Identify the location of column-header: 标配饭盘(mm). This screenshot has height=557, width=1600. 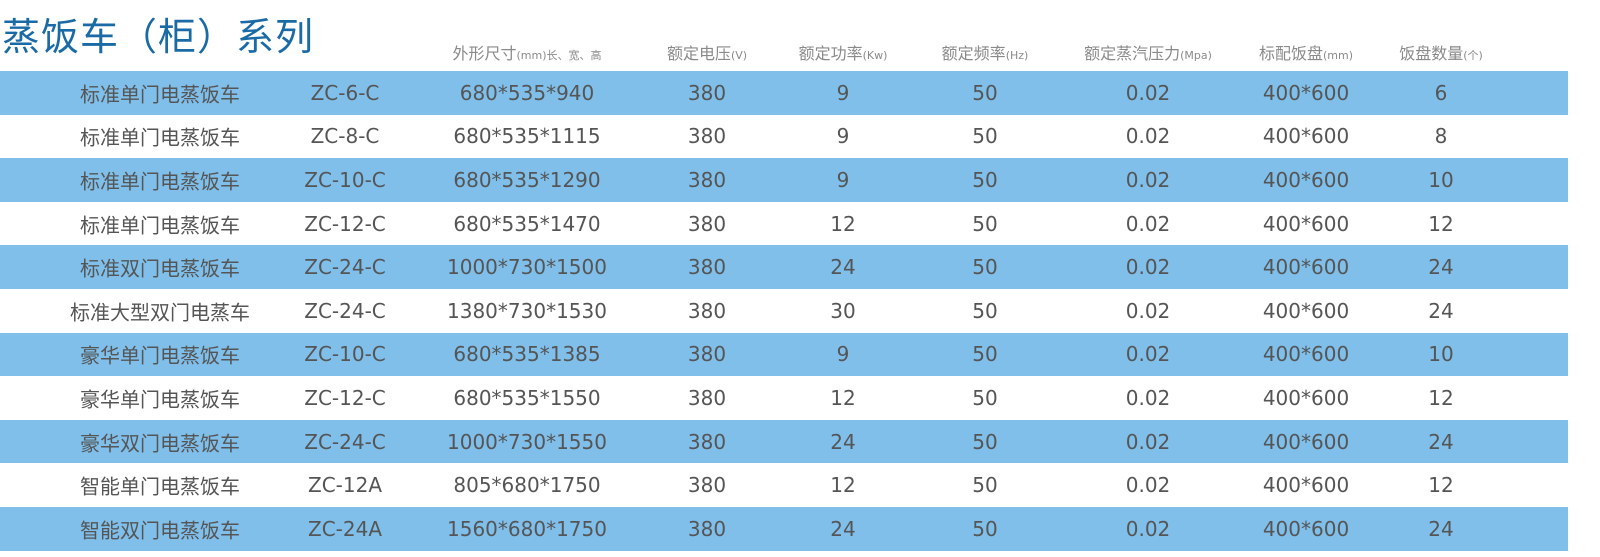
(1306, 52).